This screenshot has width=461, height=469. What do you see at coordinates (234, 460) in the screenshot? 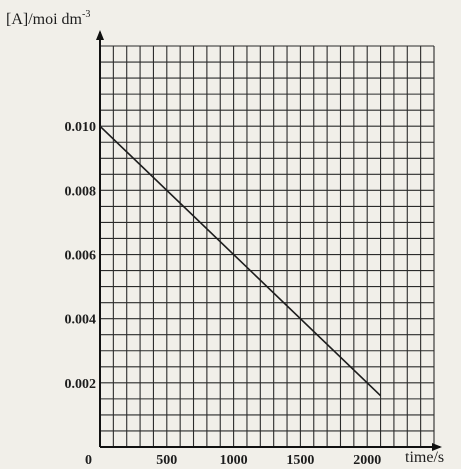
I see `x-tick-label: 1000` at bounding box center [234, 460].